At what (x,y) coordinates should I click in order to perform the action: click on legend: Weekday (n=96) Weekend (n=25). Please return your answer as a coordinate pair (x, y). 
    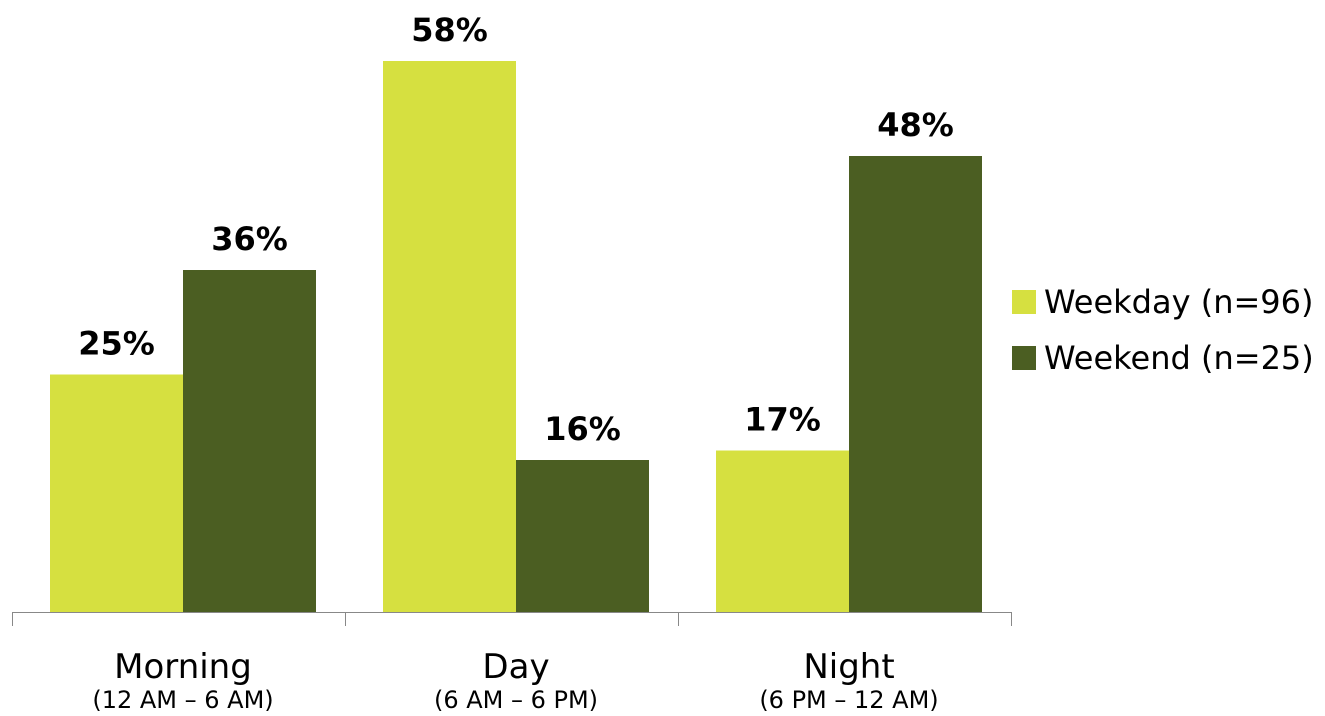
    Looking at the image, I should click on (1163, 338).